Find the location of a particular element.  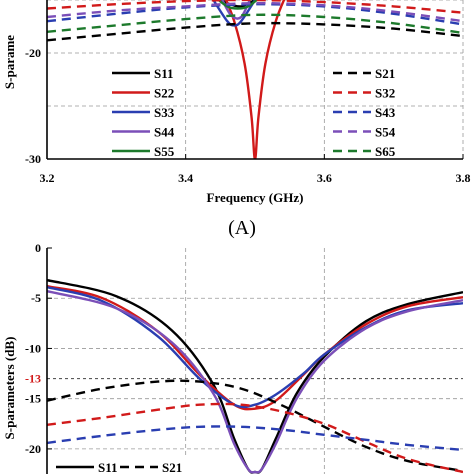

legend-label: S54 is located at coordinates (385, 132).